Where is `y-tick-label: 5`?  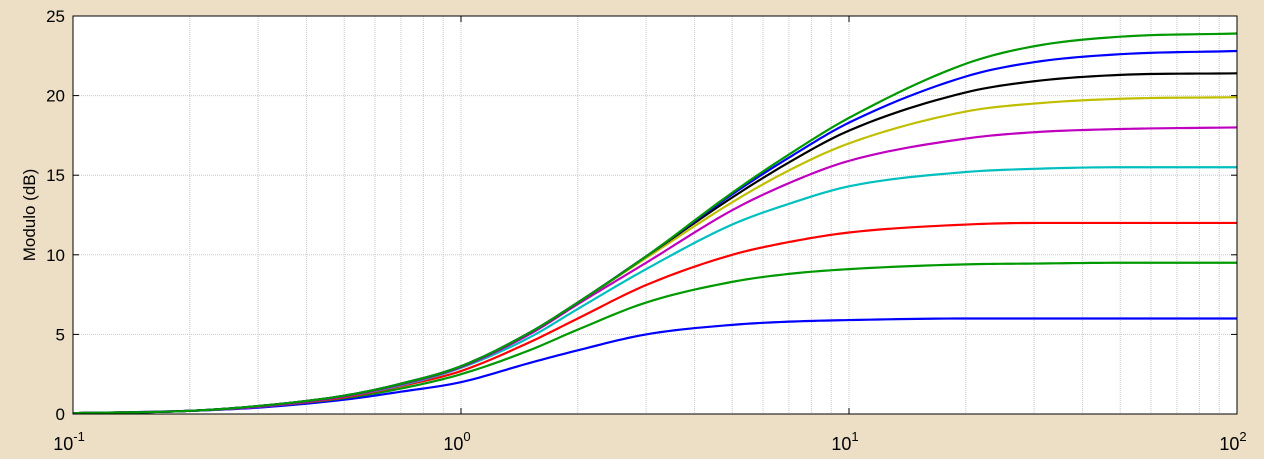 y-tick-label: 5 is located at coordinates (60, 334).